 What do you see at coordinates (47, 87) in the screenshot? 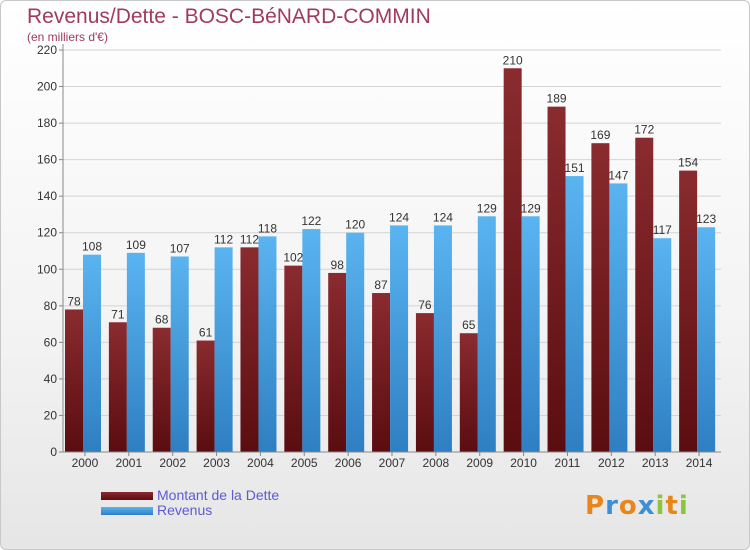
I see `y-tick-label: 200` at bounding box center [47, 87].